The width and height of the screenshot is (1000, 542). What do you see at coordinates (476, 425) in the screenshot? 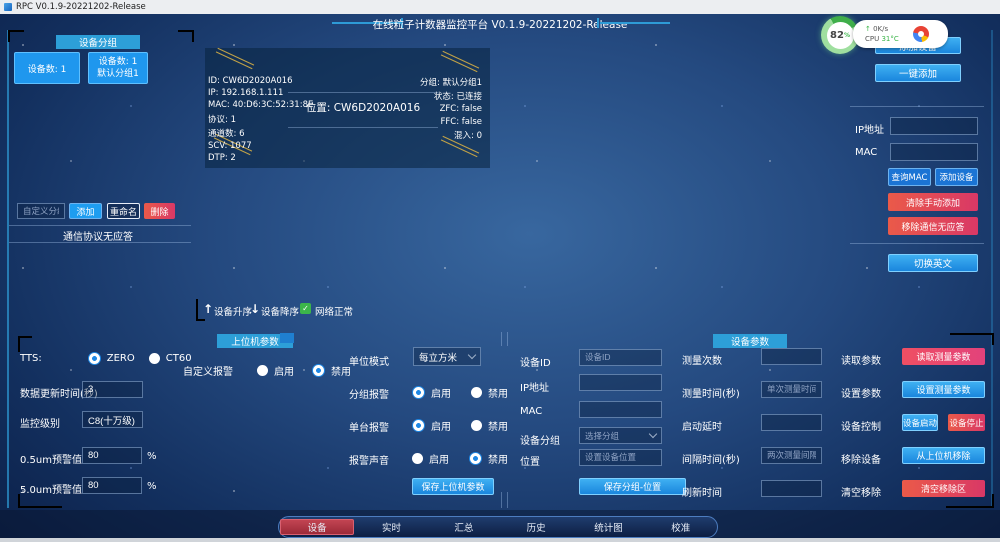
I see `single-alarm-disable-radio` at bounding box center [476, 425].